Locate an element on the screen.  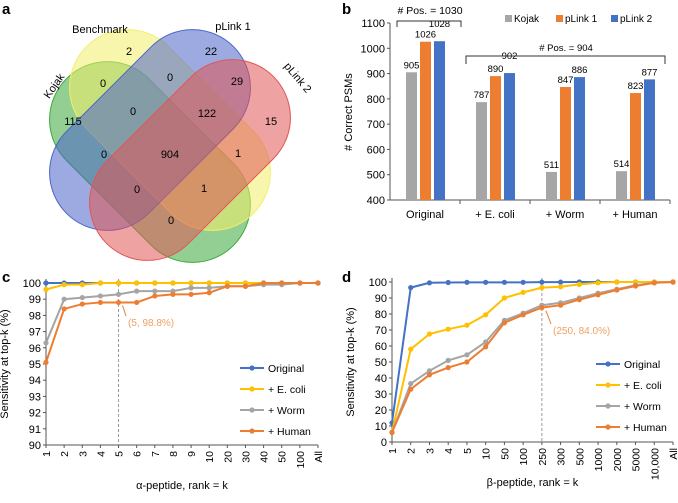
y-tick-label: 400 is located at coordinates (376, 201).